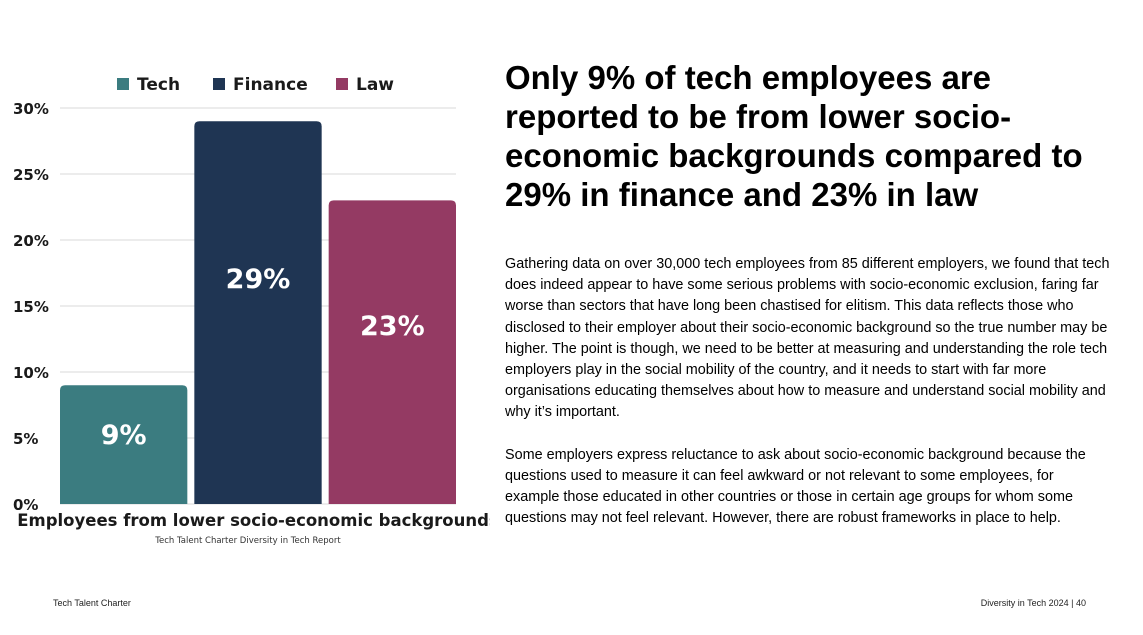 This screenshot has height=635, width=1143. I want to click on y-tick-label: 5%, so click(25, 439).